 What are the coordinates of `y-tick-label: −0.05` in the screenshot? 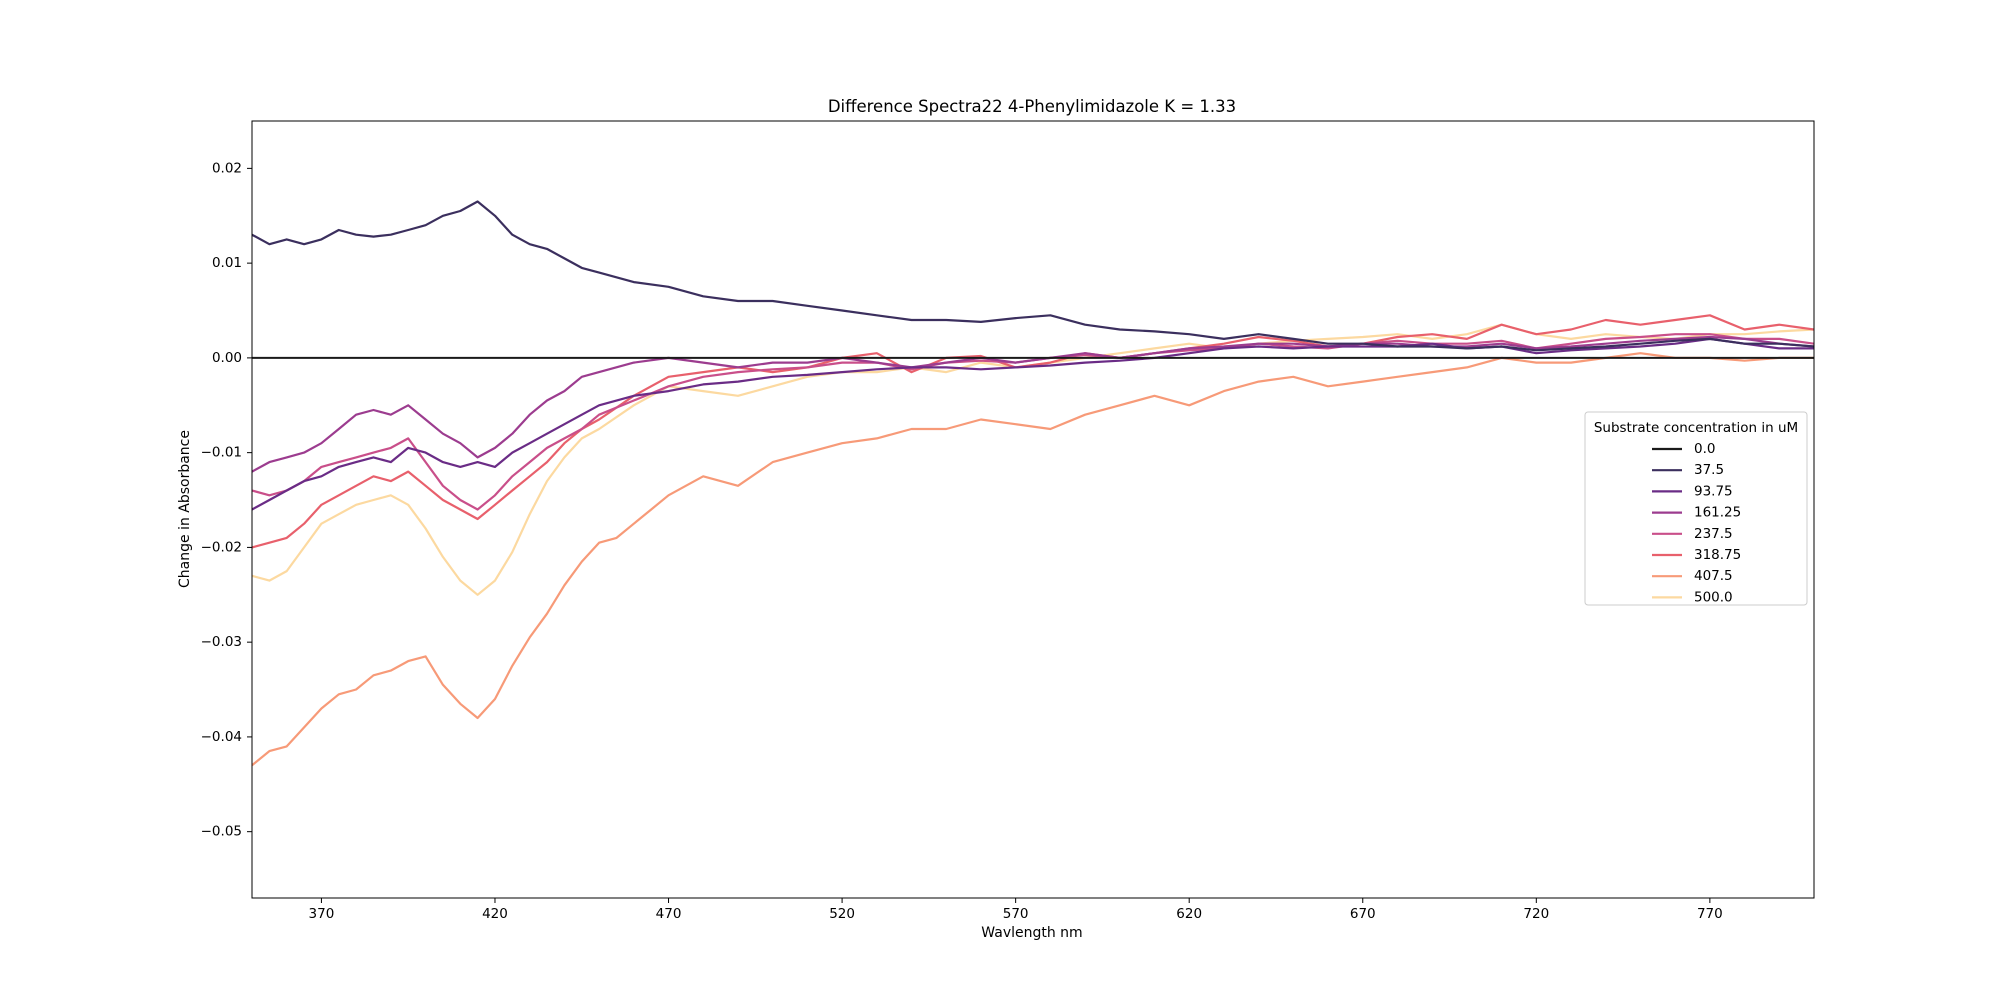 It's located at (221, 832).